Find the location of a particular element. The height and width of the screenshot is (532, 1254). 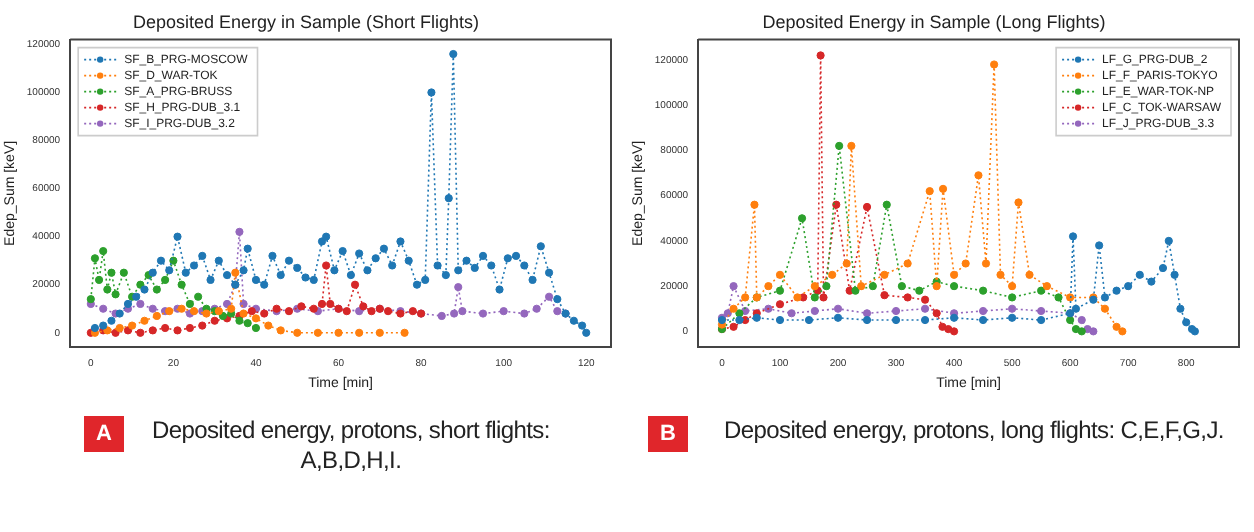

chart-title: Deposited Energy in Sample (Long Flights) is located at coordinates (934, 21).